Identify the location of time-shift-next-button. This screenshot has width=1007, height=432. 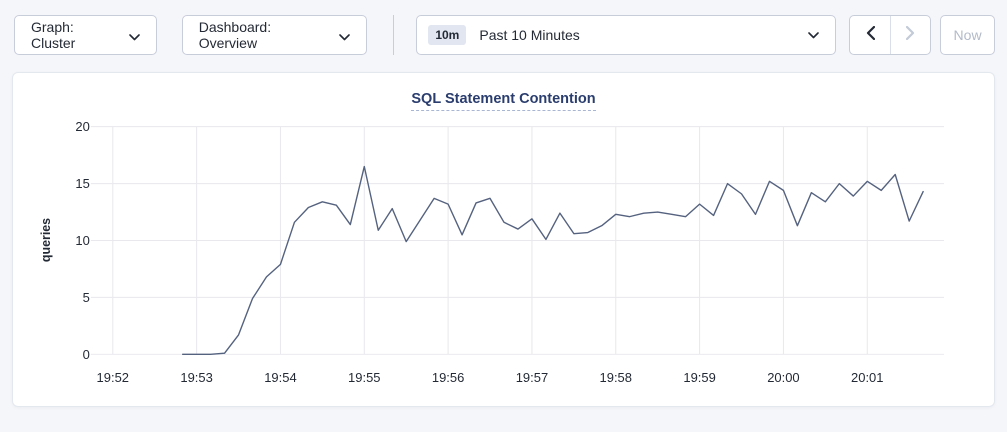
(910, 34).